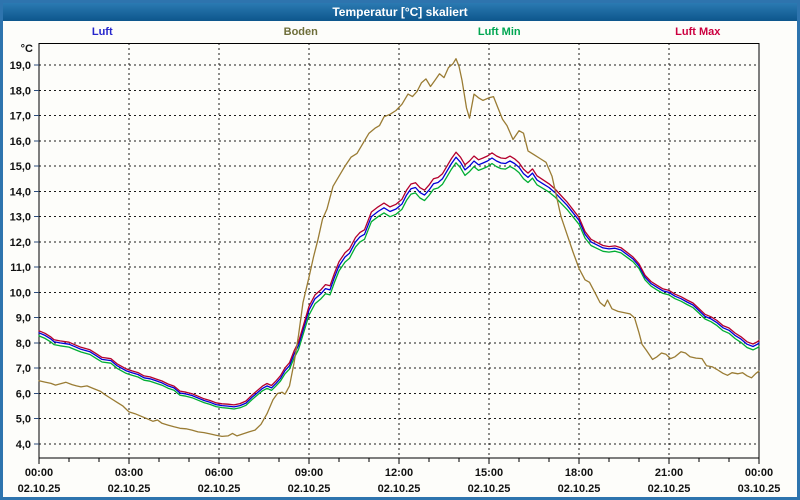 Image resolution: width=800 pixels, height=500 pixels. I want to click on y-tick-label: 18,0, so click(20, 91).